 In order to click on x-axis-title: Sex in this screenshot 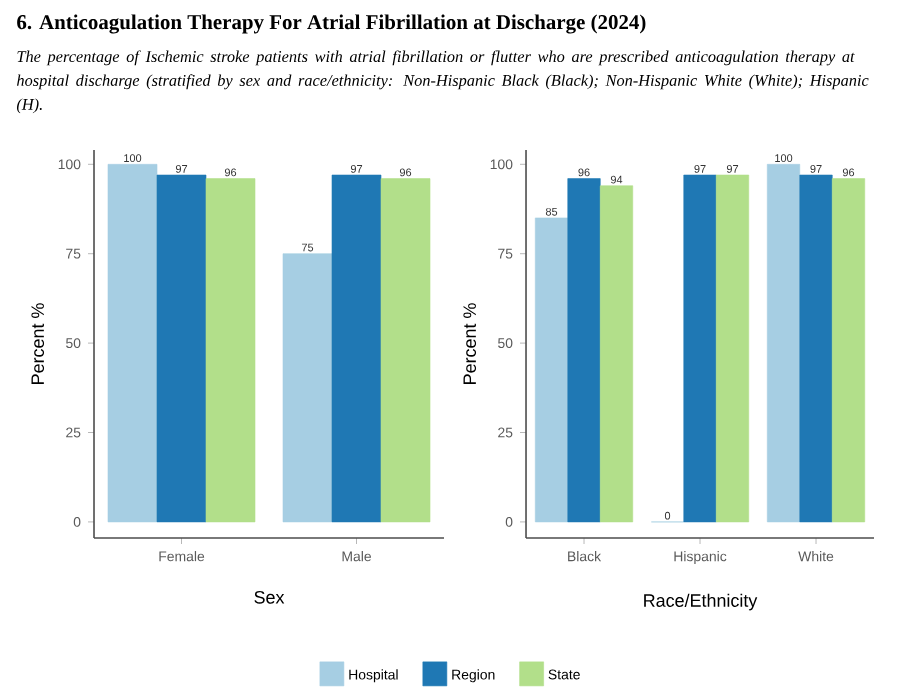, I will do `click(269, 597)`.